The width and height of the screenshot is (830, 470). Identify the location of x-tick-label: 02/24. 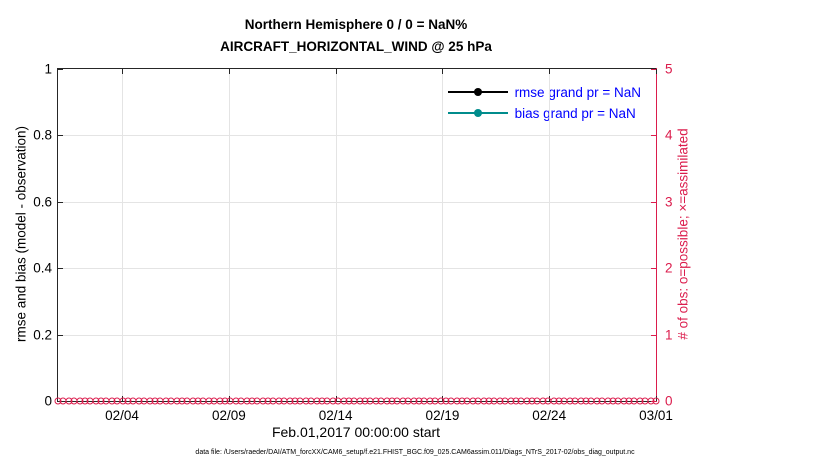
(549, 415).